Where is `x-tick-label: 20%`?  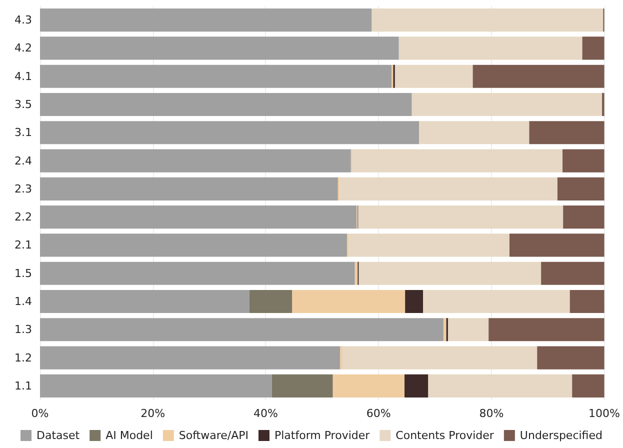
x-tick-label: 20% is located at coordinates (153, 413).